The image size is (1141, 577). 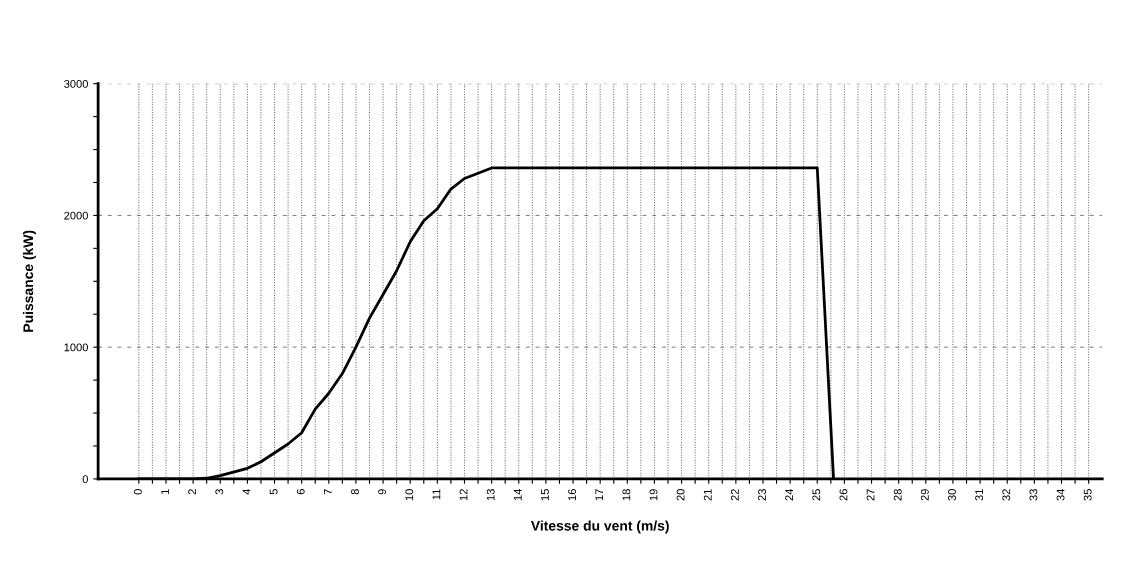 What do you see at coordinates (409, 495) in the screenshot?
I see `x-tick-label: 10` at bounding box center [409, 495].